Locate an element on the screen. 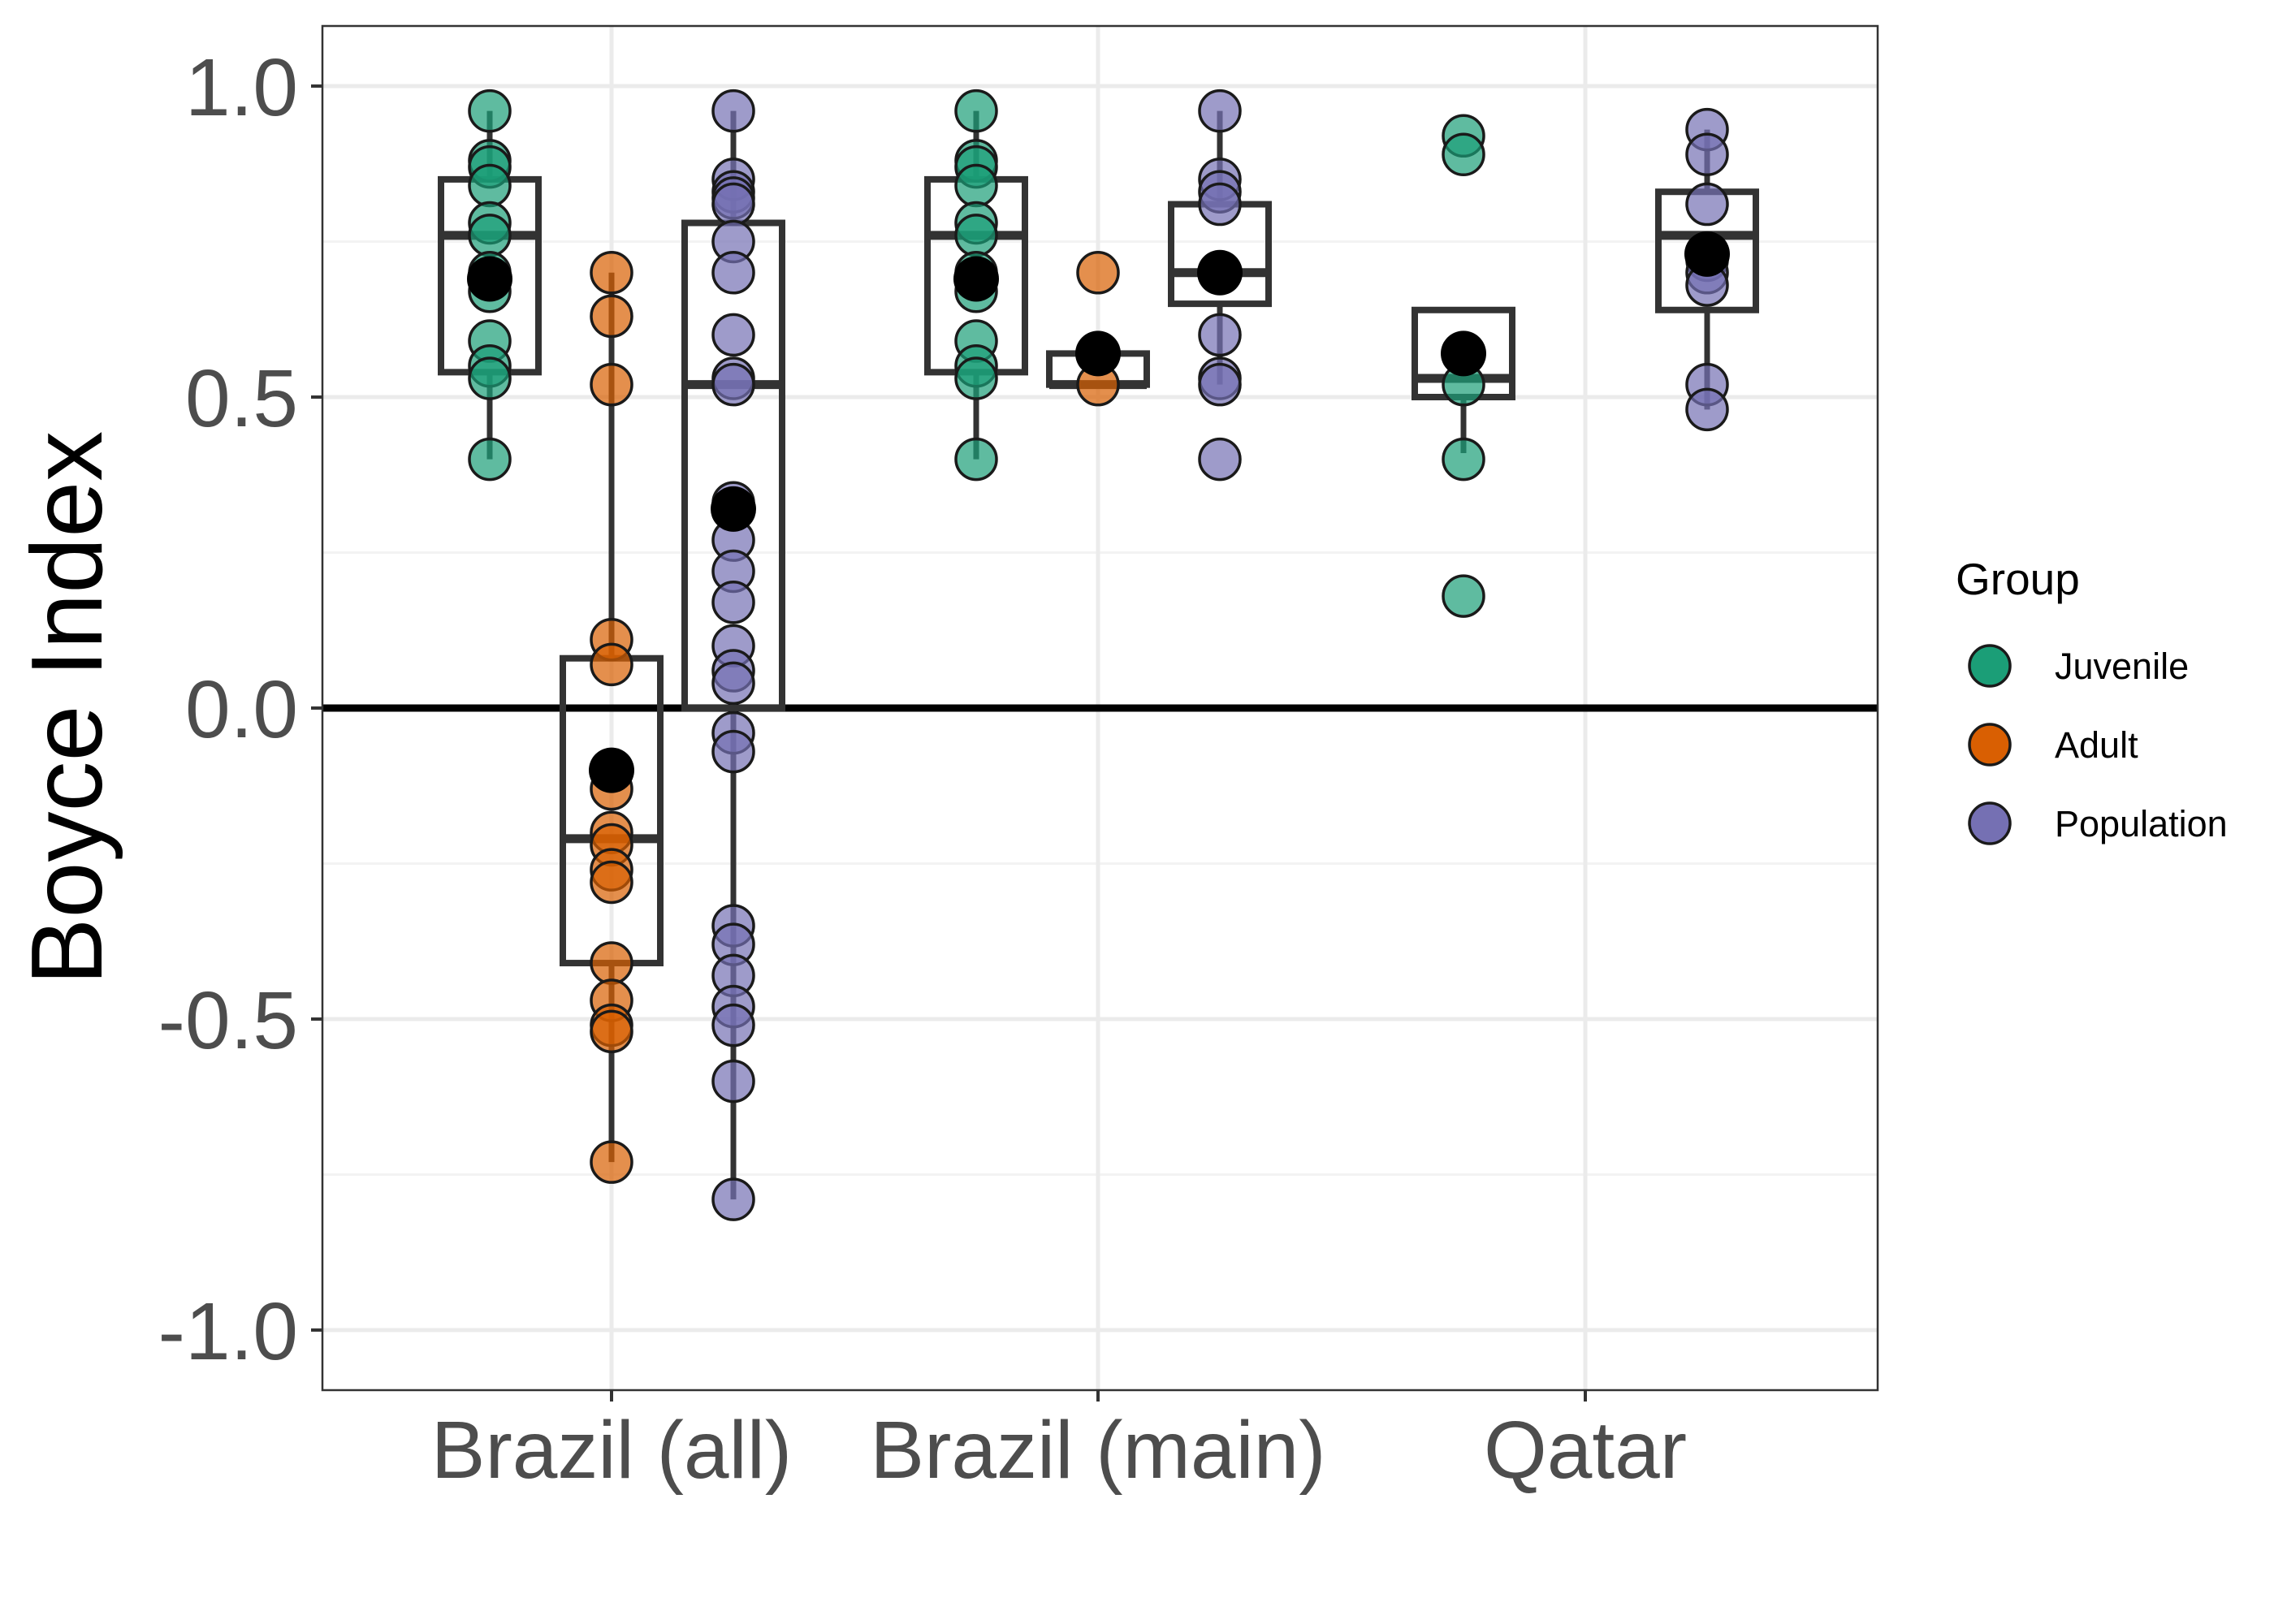 Image resolution: width=2274 pixels, height=1624 pixels. x-axis: Brazil (all) Brazil (main) Qatar is located at coordinates (1059, 1443).